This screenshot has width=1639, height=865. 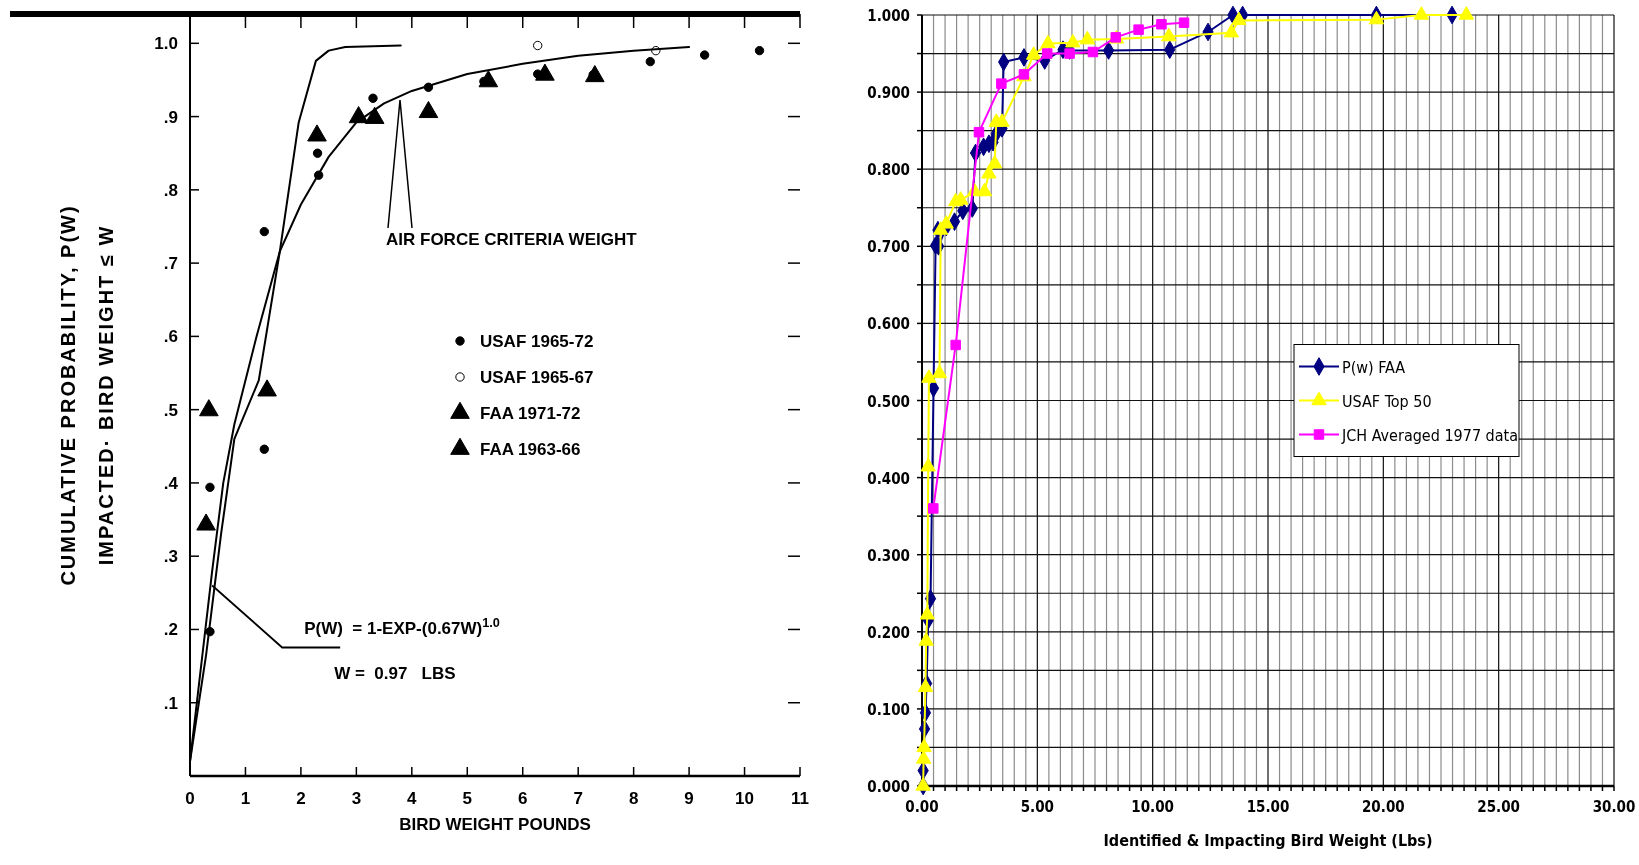 I want to click on x-tick-label: 7, so click(x=578, y=798).